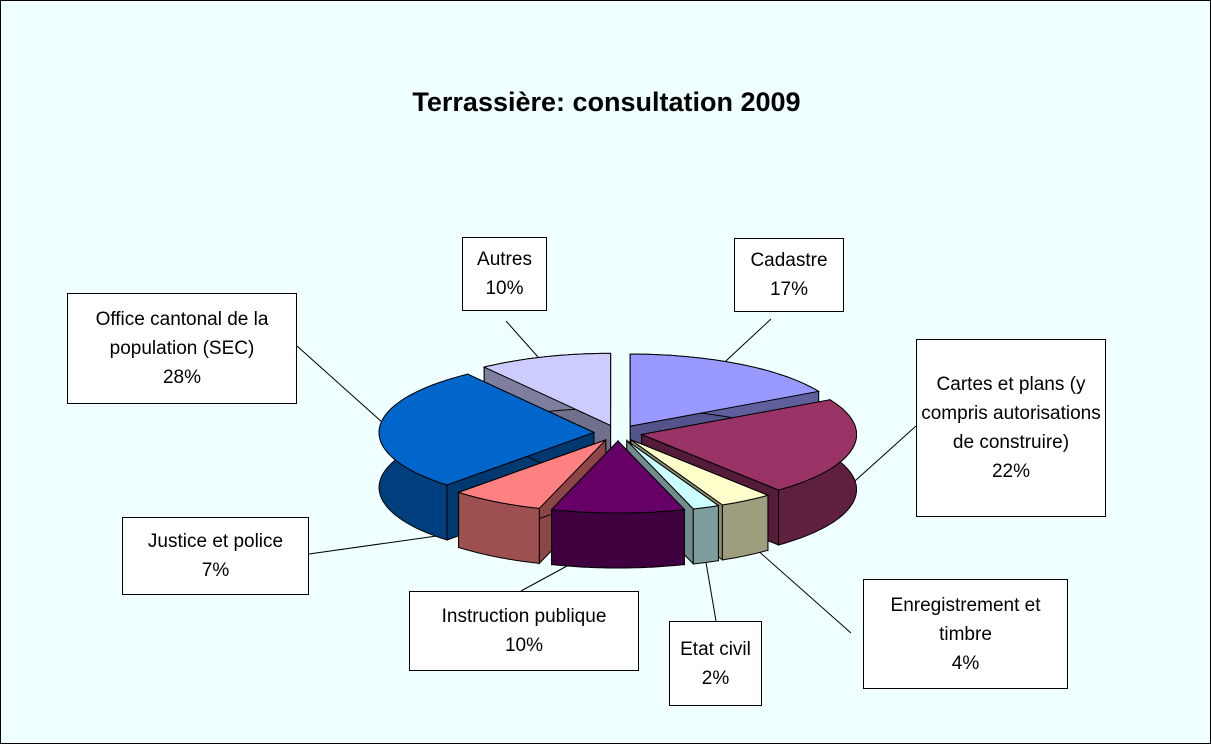  Describe the element at coordinates (215, 556) in the screenshot. I see `data-label: Justice et police 7%` at that location.